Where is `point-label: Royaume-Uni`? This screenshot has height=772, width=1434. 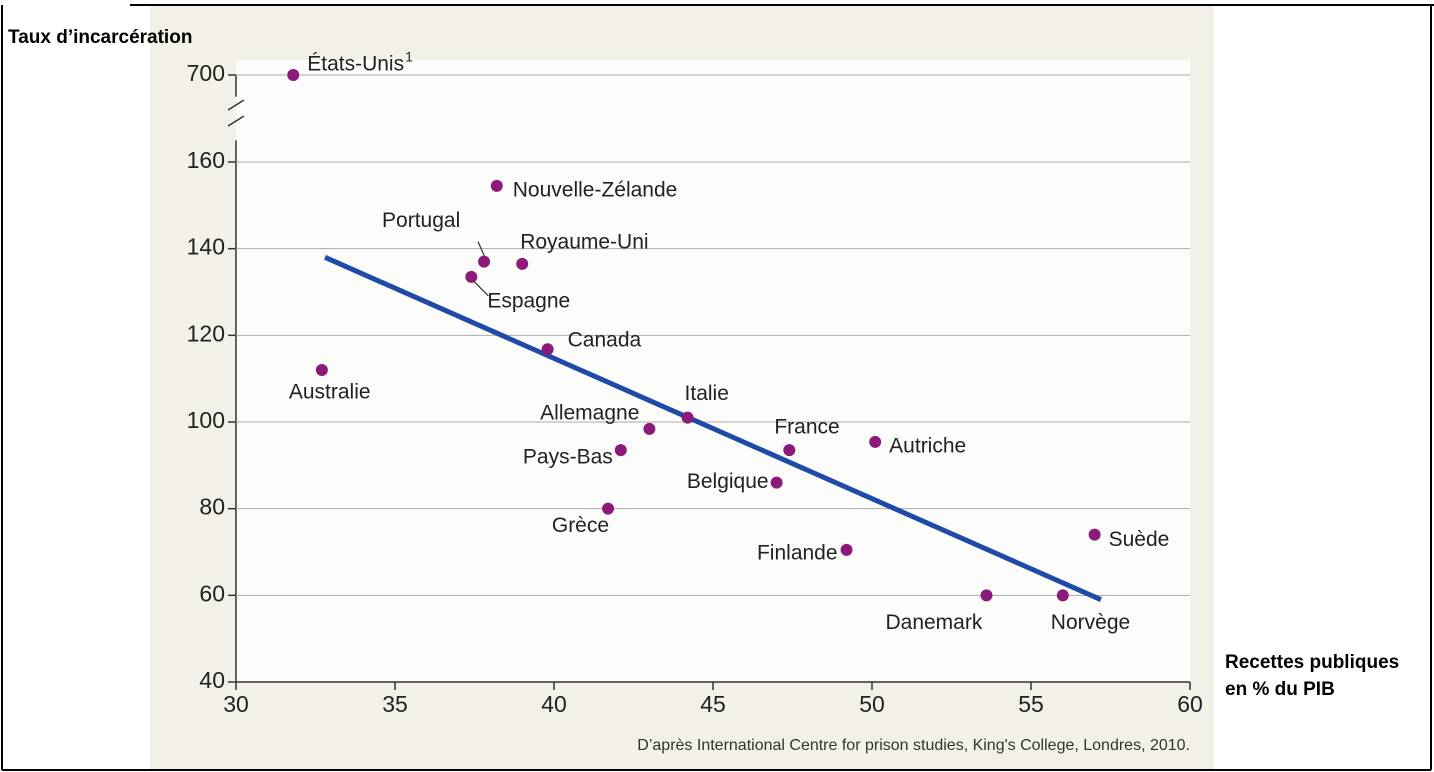 point-label: Royaume-Uni is located at coordinates (584, 241).